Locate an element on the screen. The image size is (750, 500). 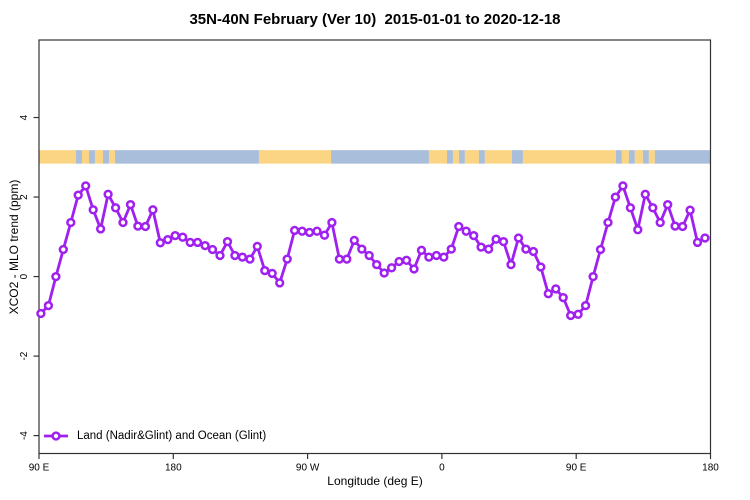
legend-sample-marker-icon is located at coordinates (56, 436).